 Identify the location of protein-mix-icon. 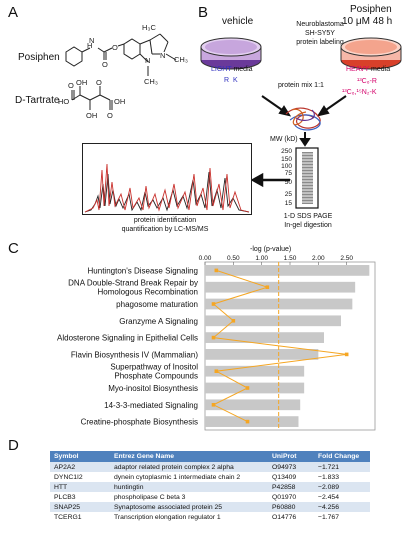
(303, 119).